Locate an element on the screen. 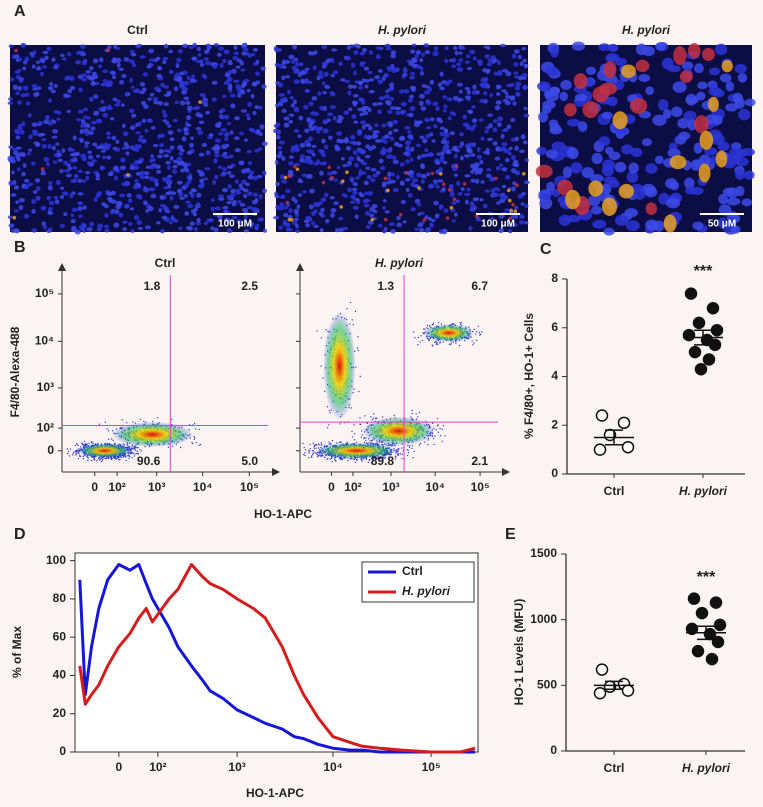  x-tick-label: 10⁴ is located at coordinates (202, 487).